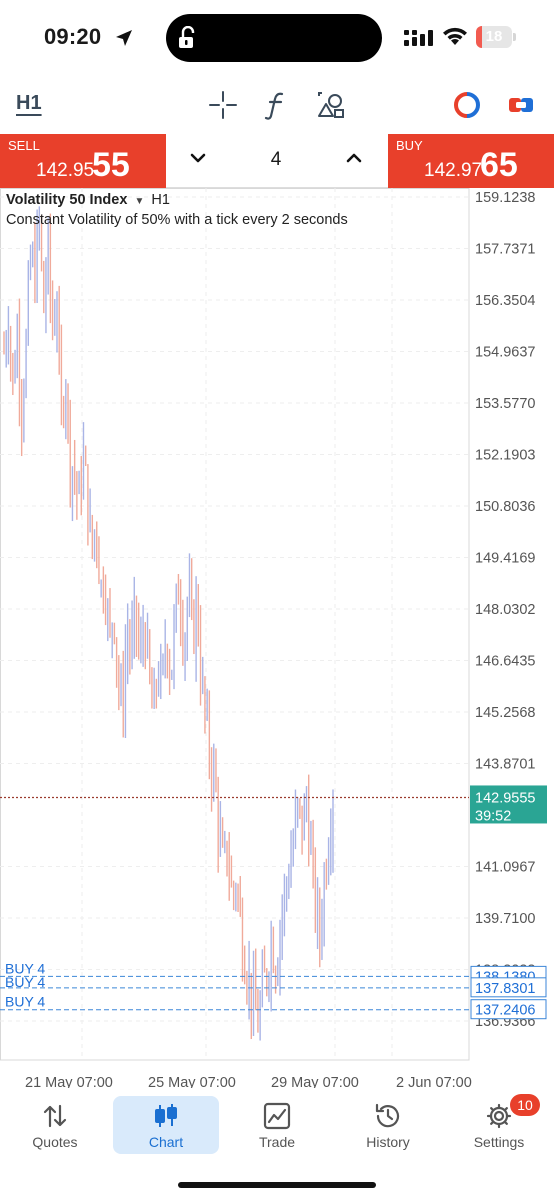  What do you see at coordinates (467, 105) in the screenshot?
I see `one-click-trading-icon` at bounding box center [467, 105].